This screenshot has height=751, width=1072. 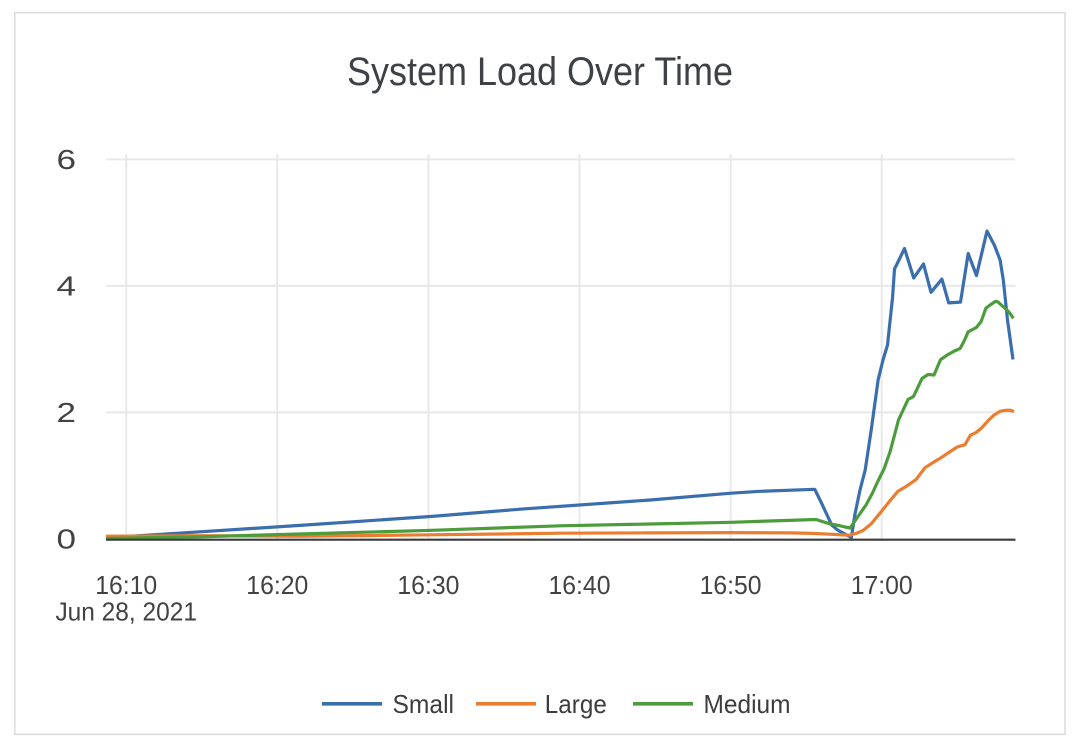 What do you see at coordinates (126, 585) in the screenshot?
I see `svg-text: 16:10` at bounding box center [126, 585].